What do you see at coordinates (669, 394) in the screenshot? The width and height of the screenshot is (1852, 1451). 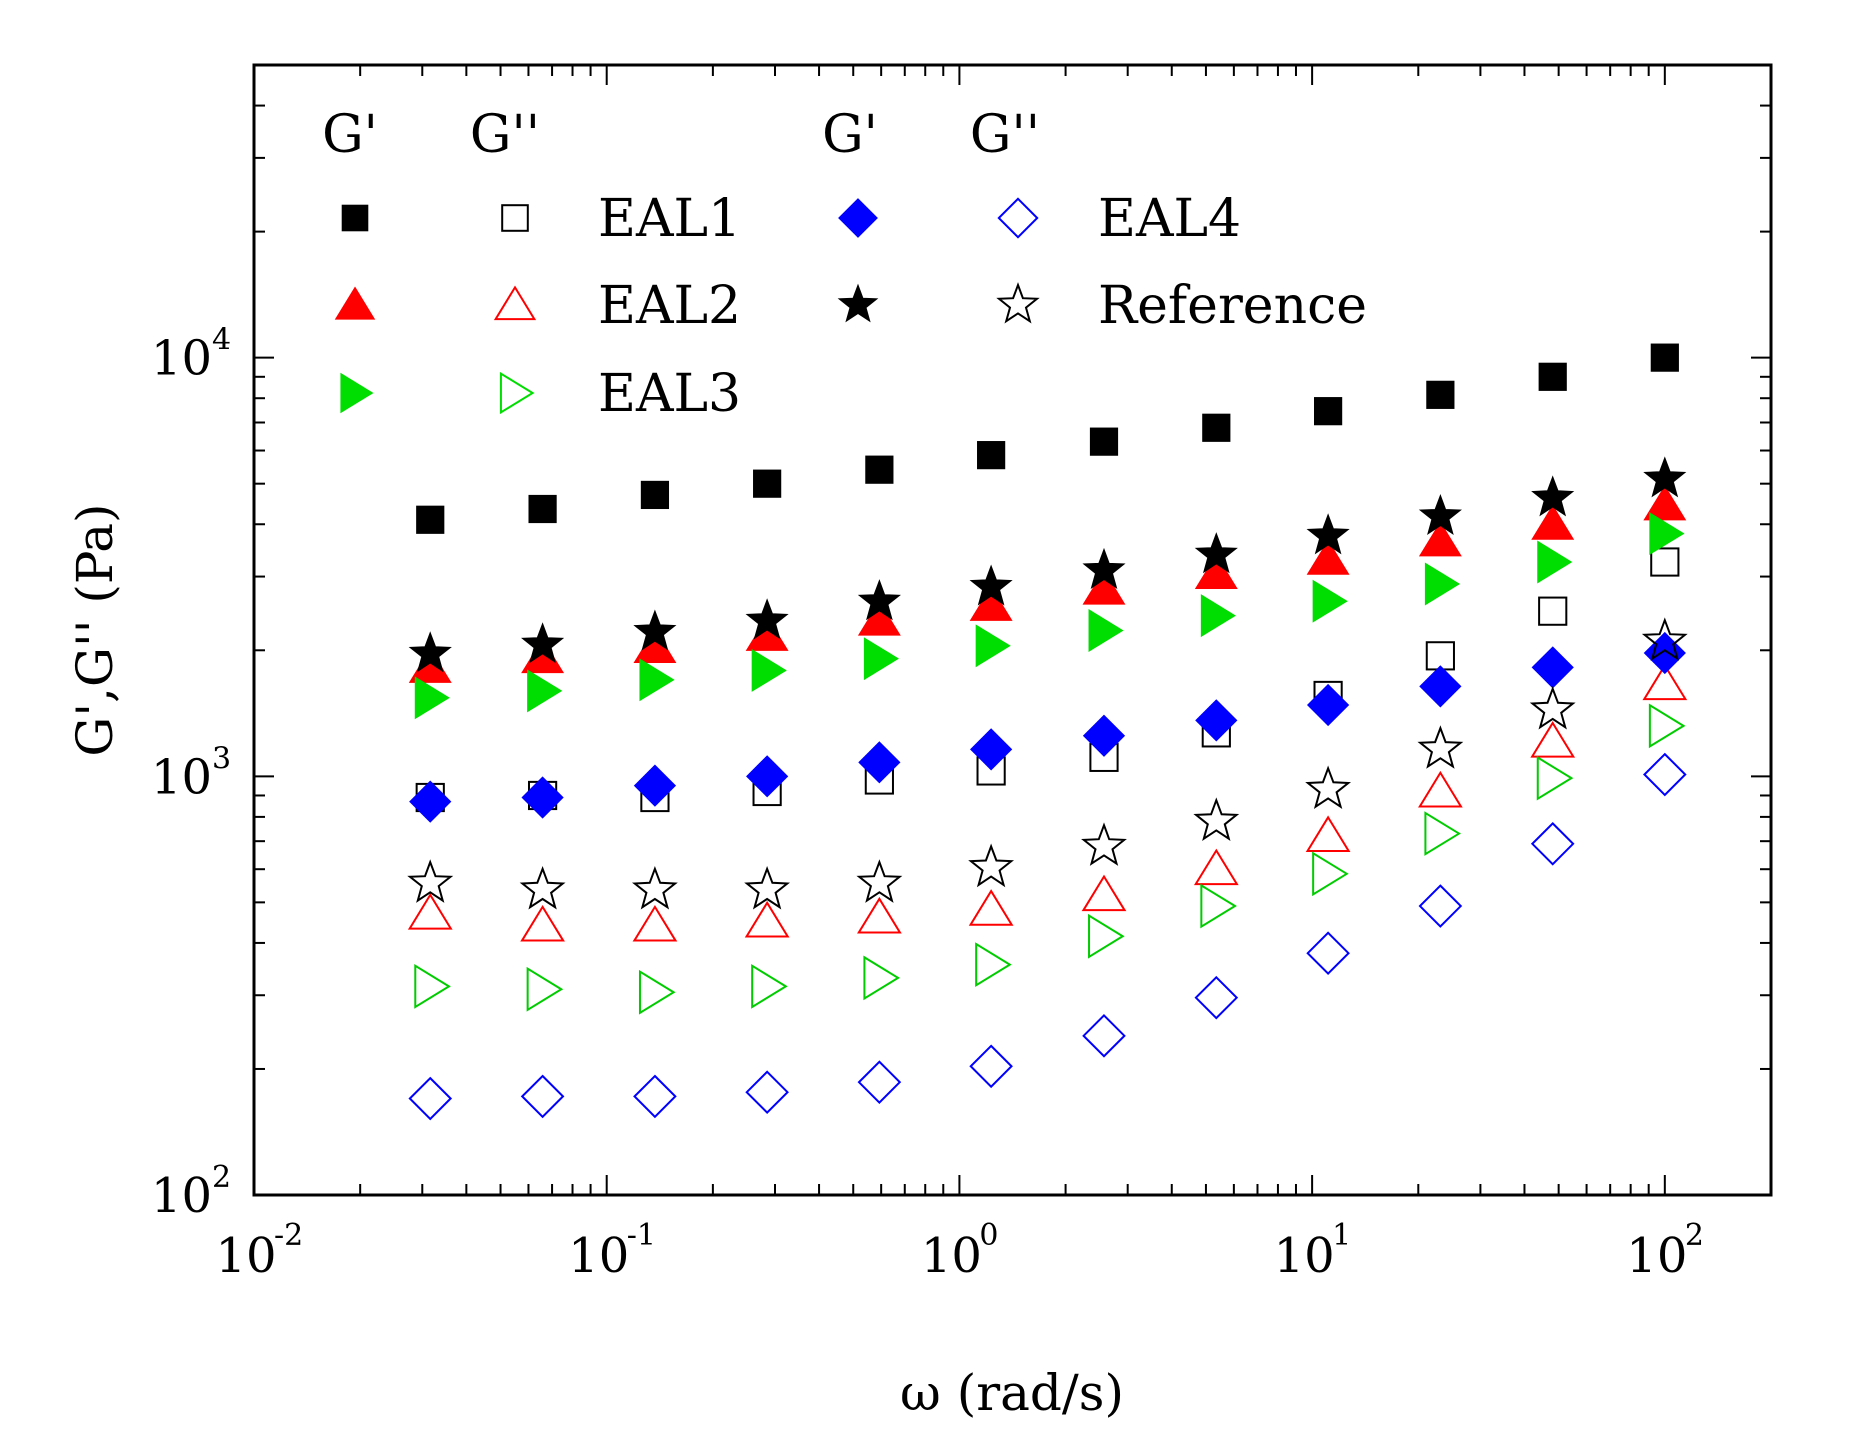 I see `legend-label: EAL3` at bounding box center [669, 394].